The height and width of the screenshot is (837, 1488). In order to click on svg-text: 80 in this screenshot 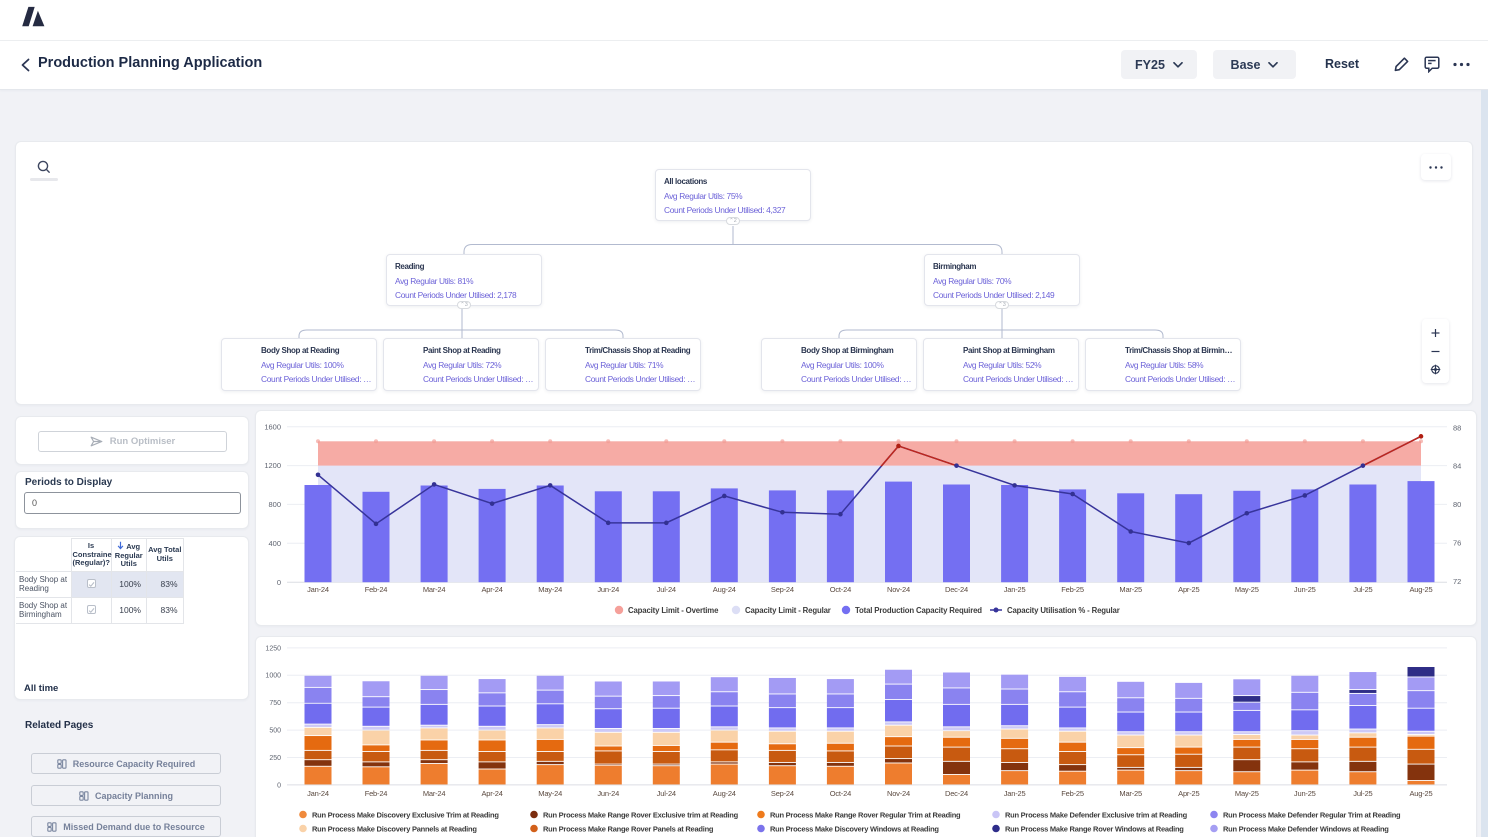, I will do `click(1457, 504)`.